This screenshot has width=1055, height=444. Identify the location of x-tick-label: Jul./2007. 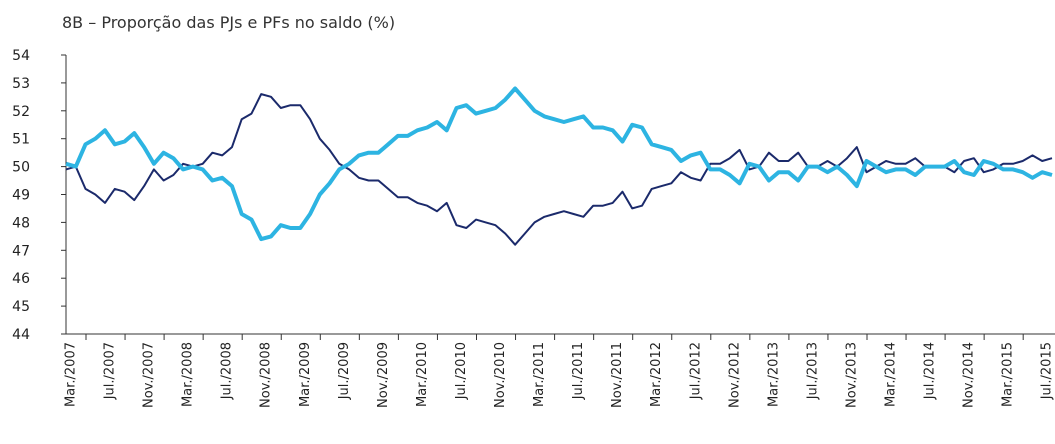
(110, 371).